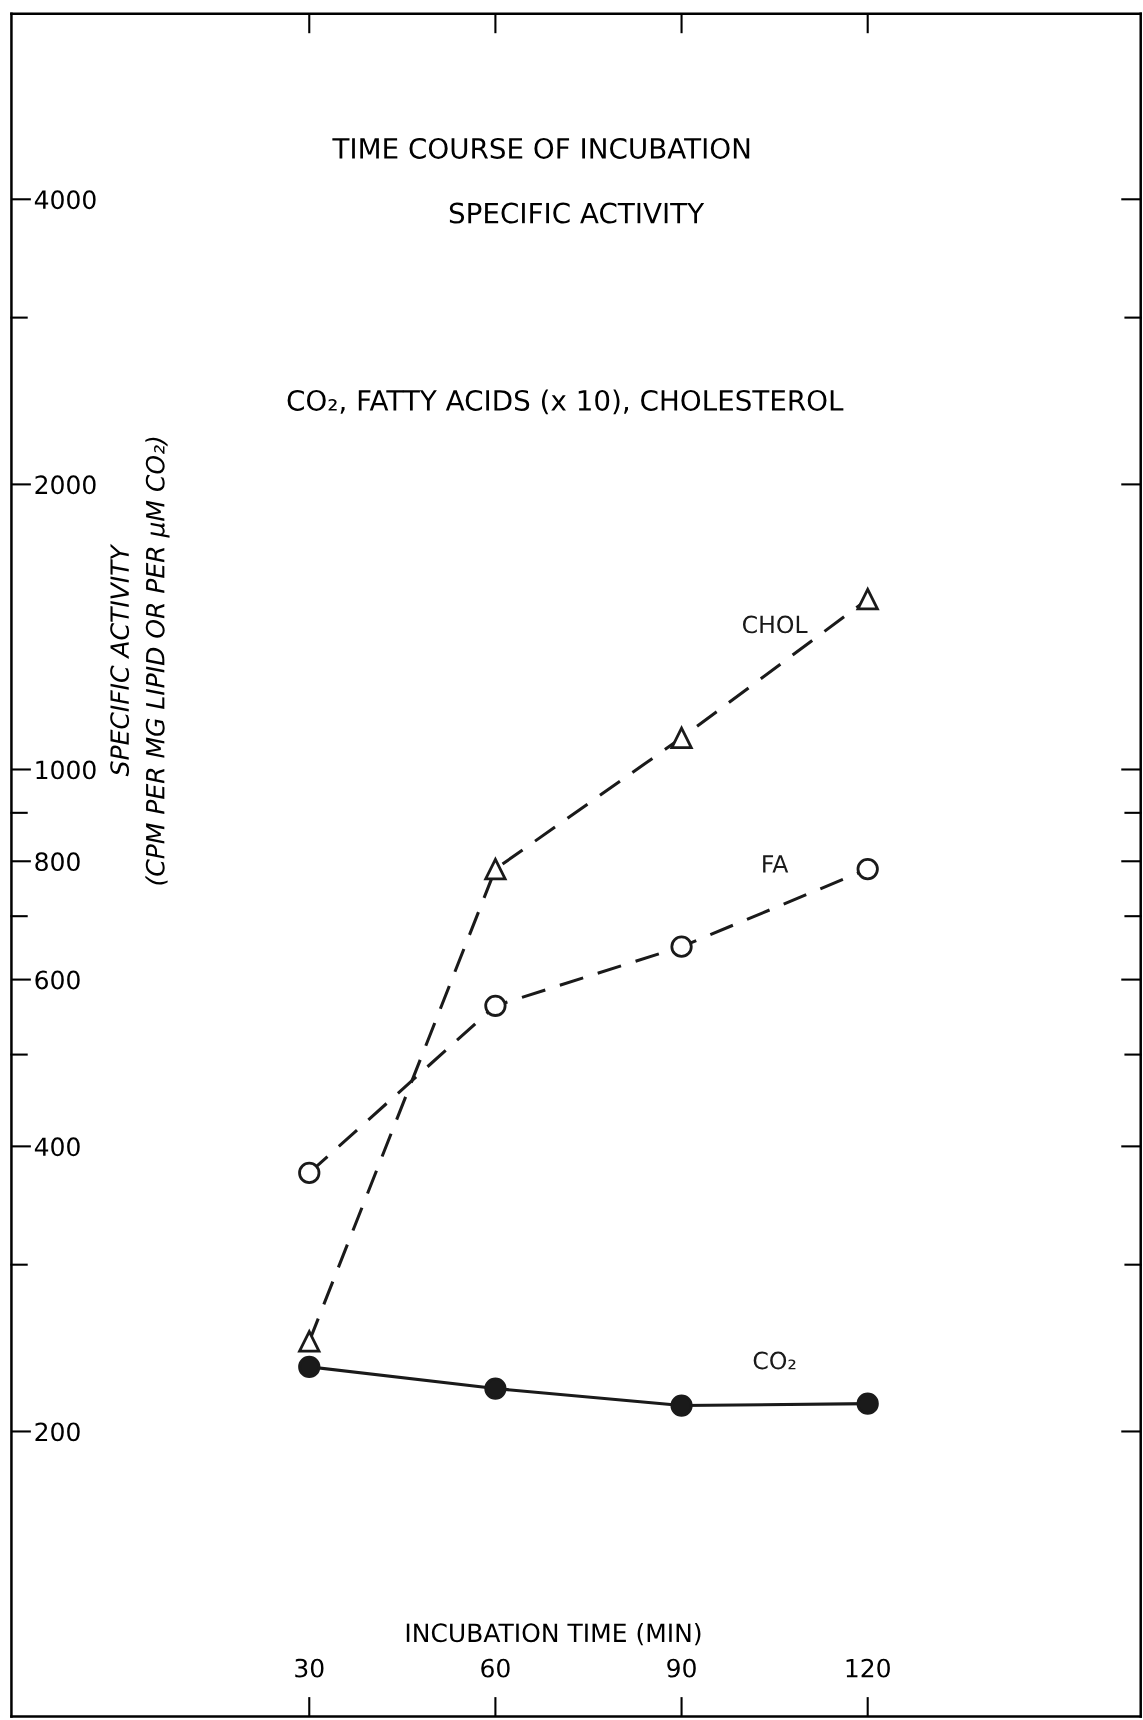  I want to click on series-label: CO₂, so click(774, 1360).